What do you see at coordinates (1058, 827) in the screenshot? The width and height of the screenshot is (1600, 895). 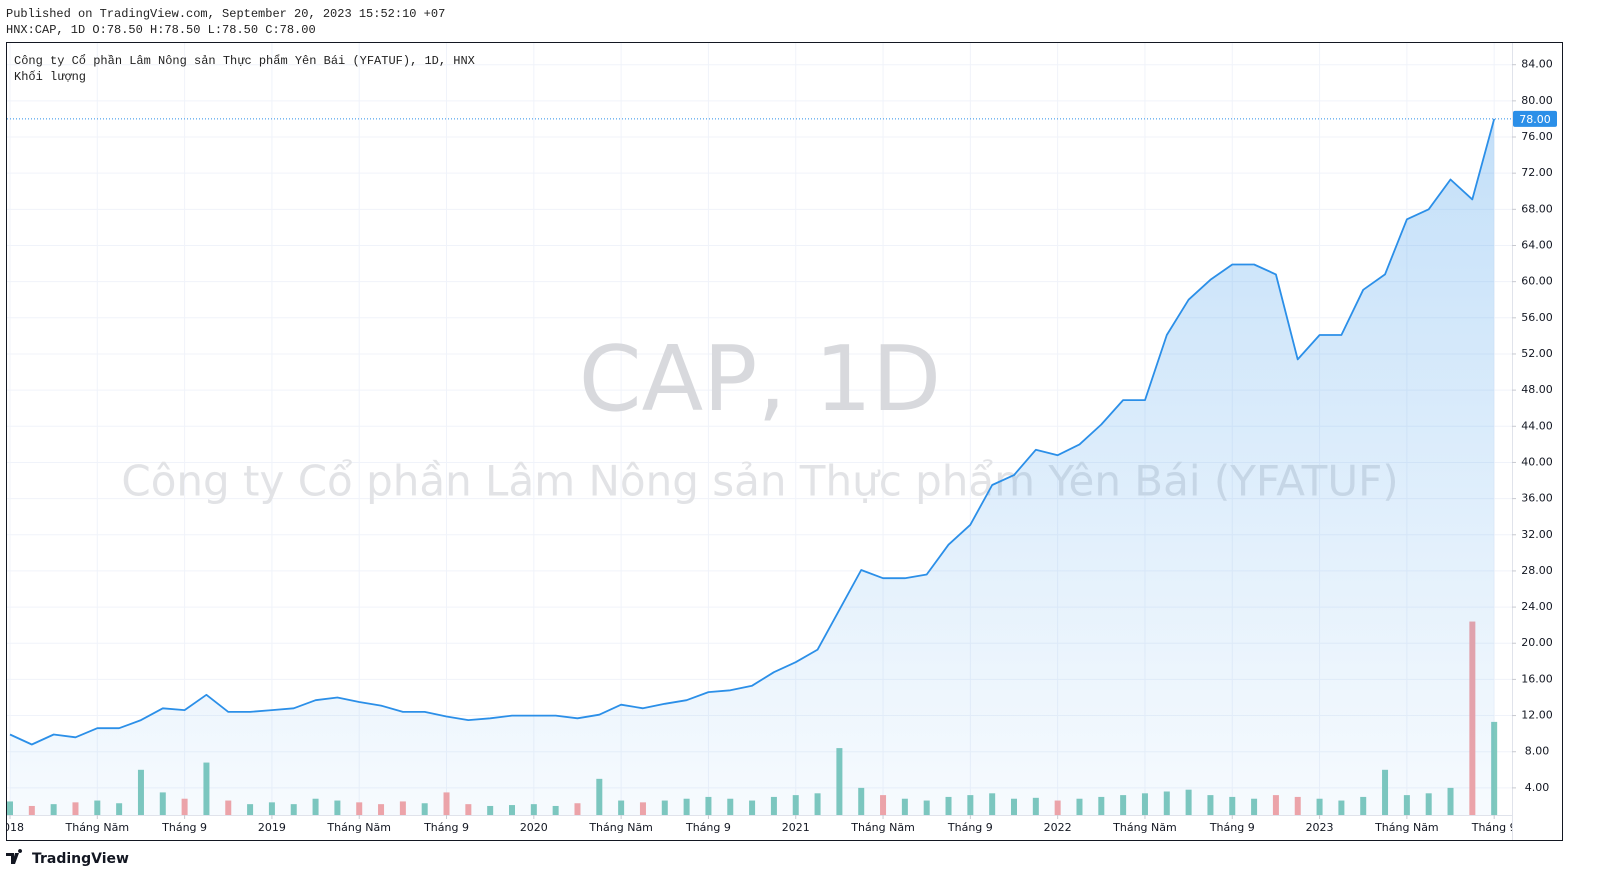 I see `x-tick-label: 2022` at bounding box center [1058, 827].